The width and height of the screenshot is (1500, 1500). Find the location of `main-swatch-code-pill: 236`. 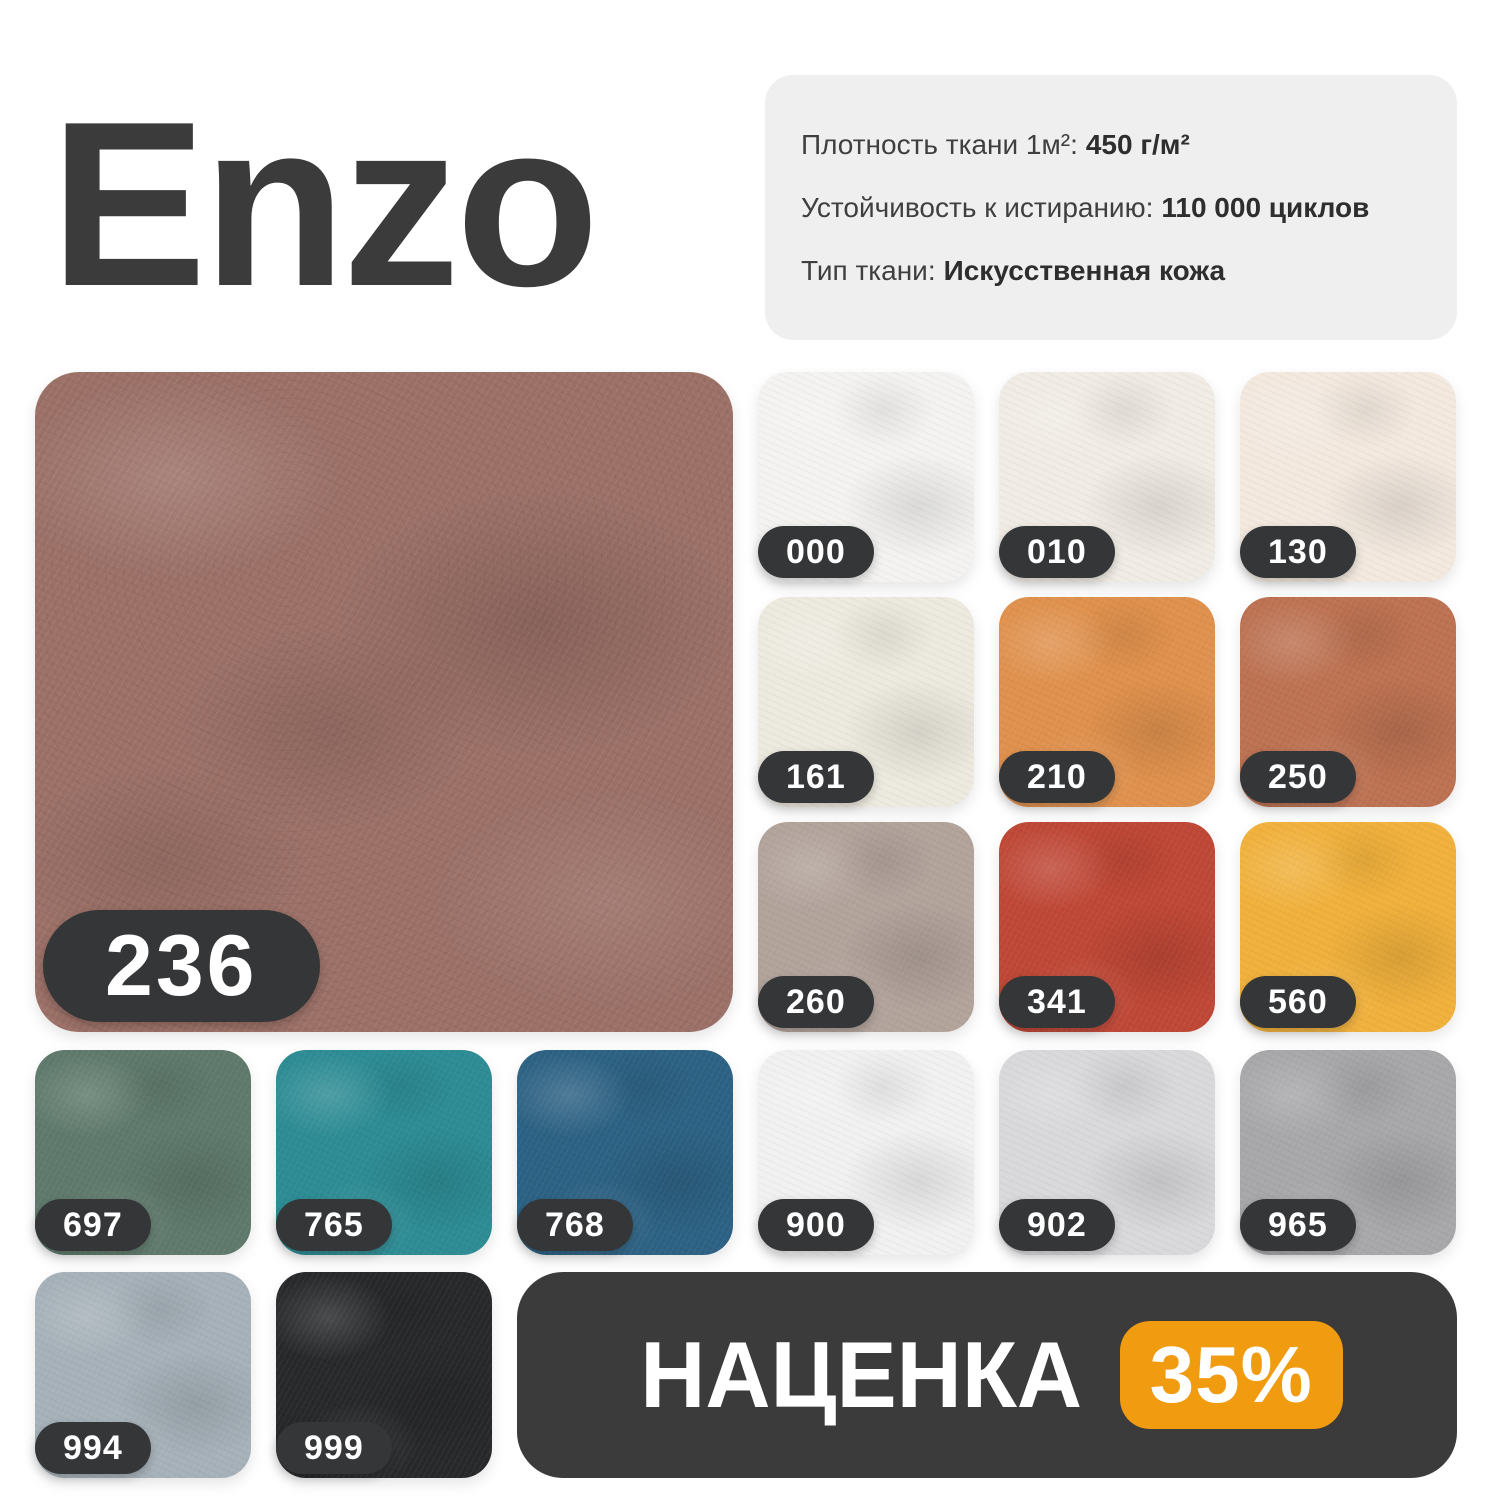

main-swatch-code-pill: 236 is located at coordinates (181, 966).